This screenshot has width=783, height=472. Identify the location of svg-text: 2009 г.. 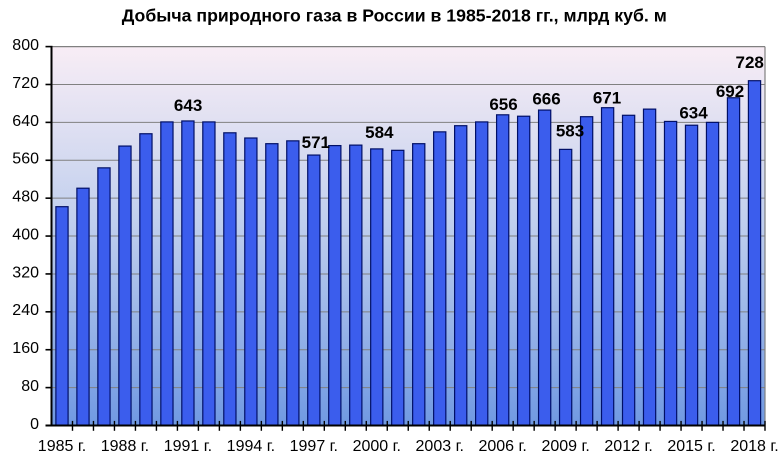
(565, 446).